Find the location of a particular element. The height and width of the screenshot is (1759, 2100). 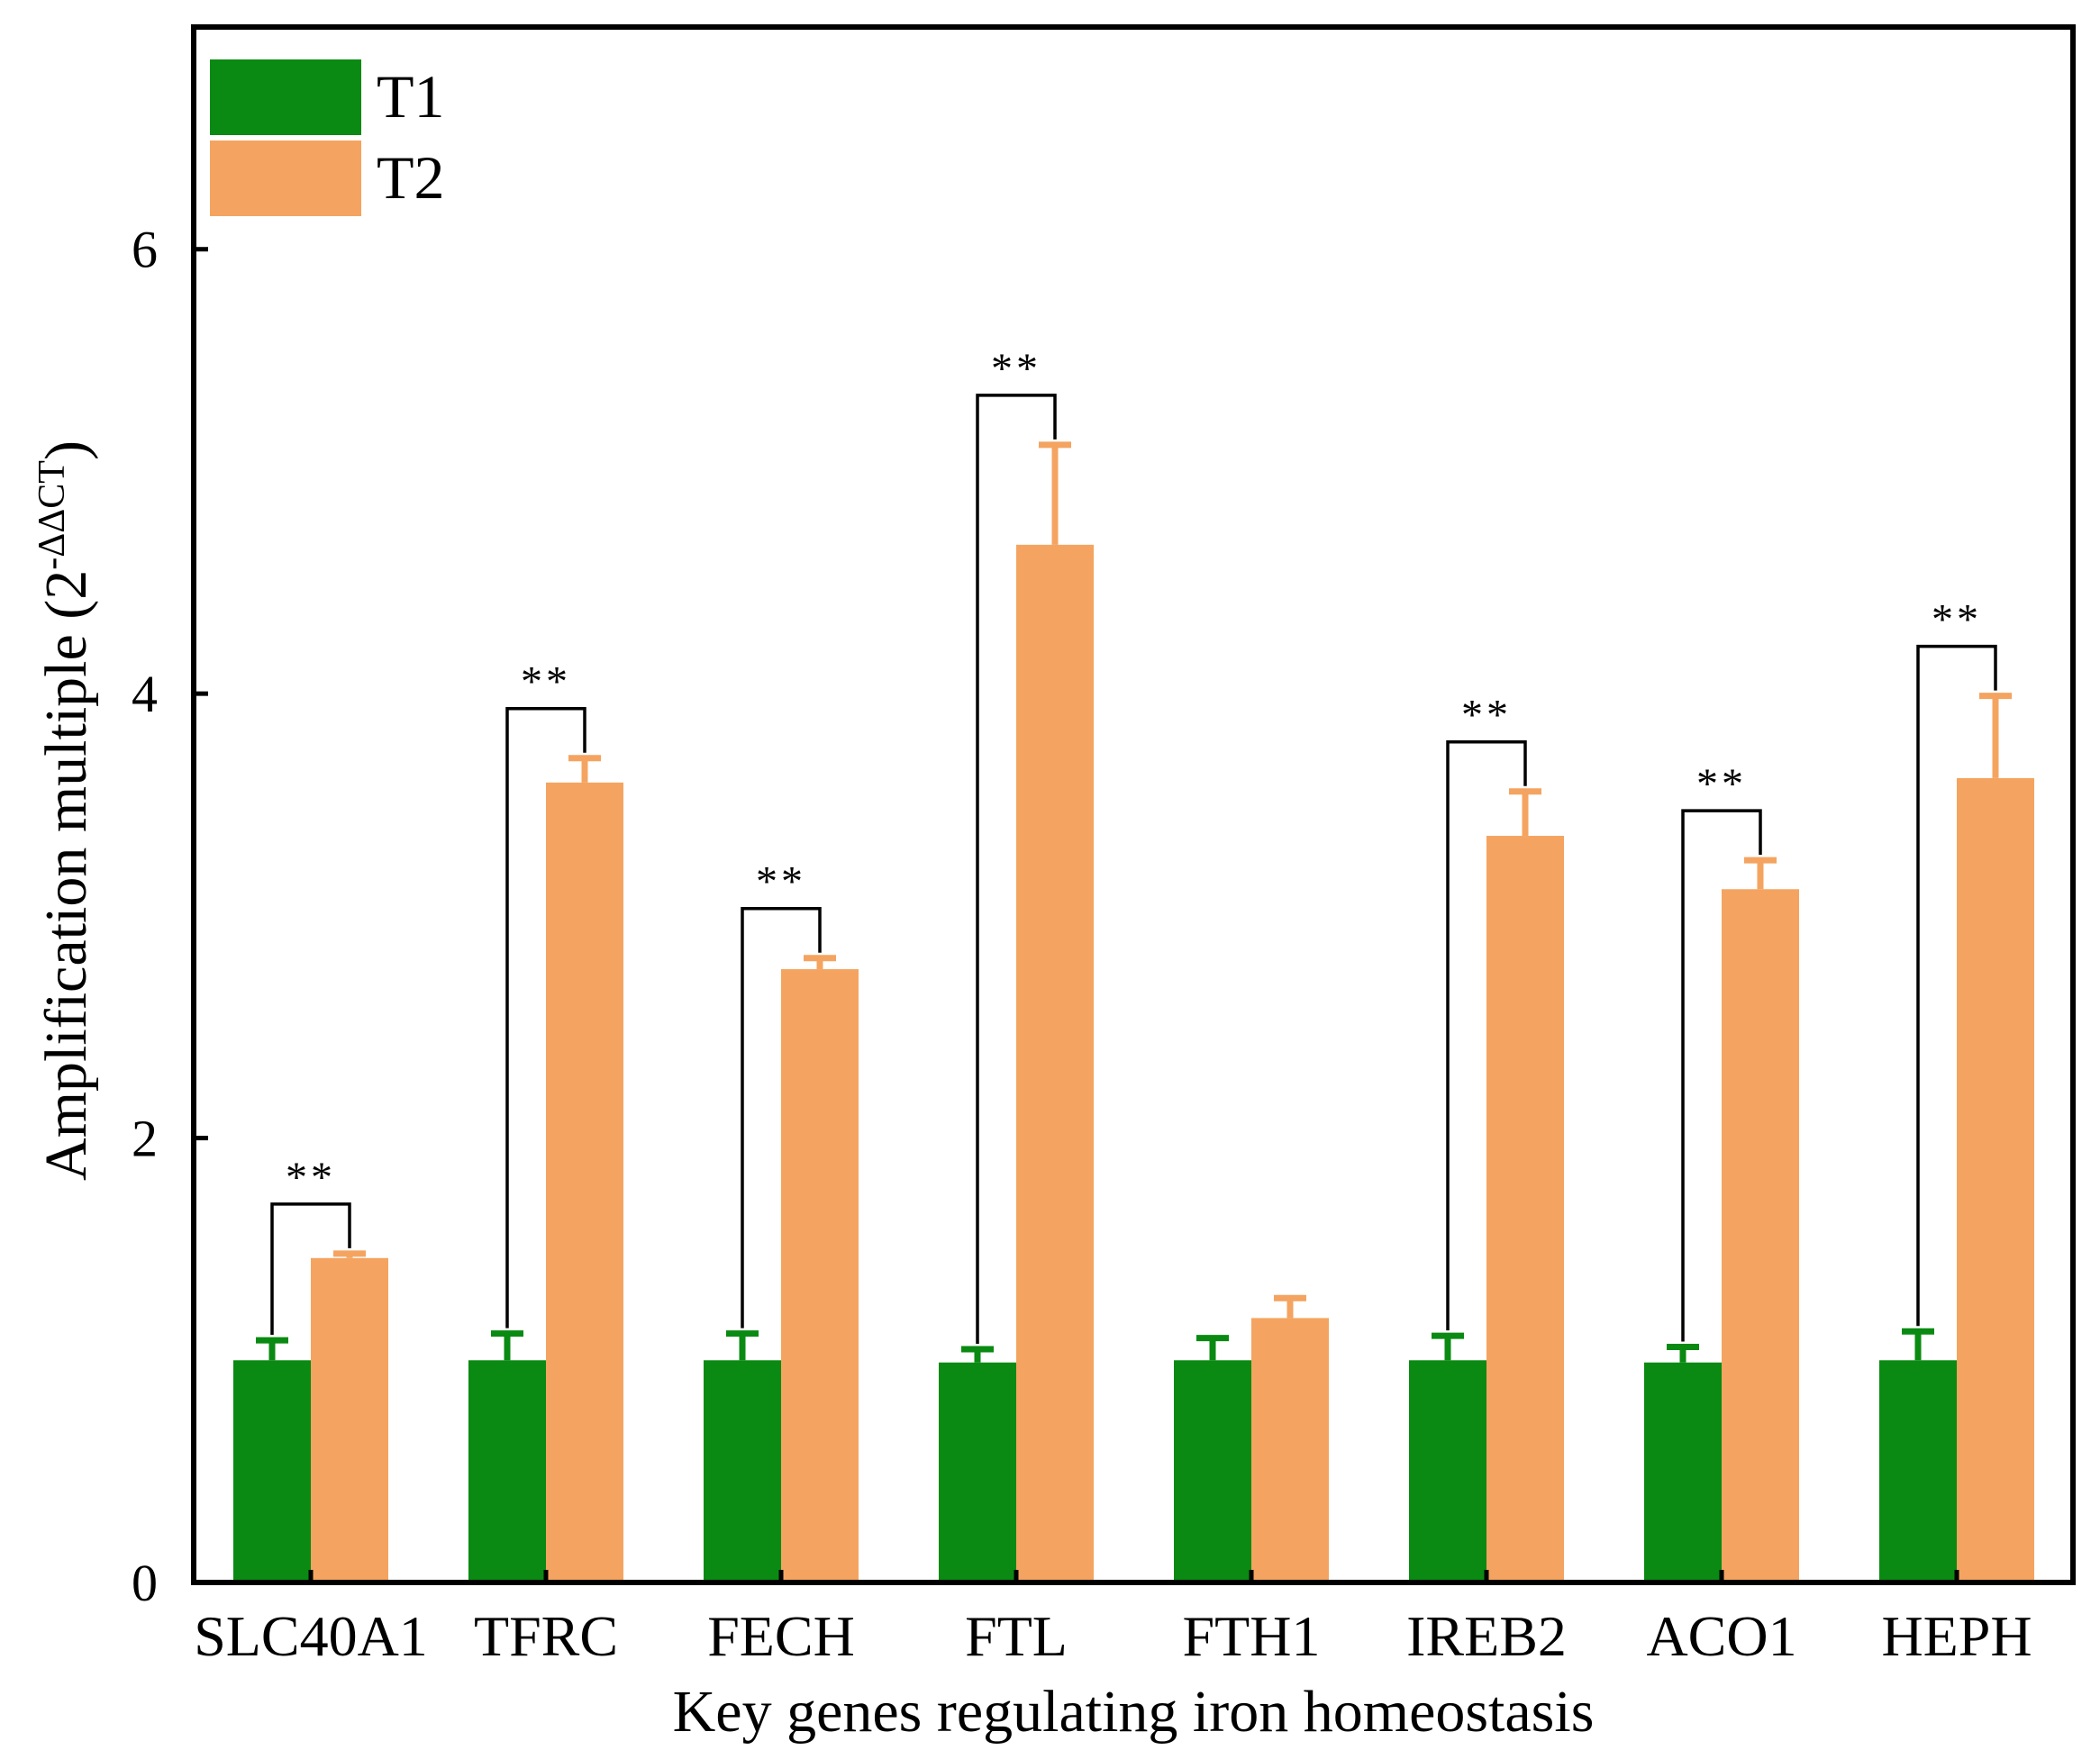

y-axis-title: Amplification multiple (2-ΔΔCT) is located at coordinates (66, 810).